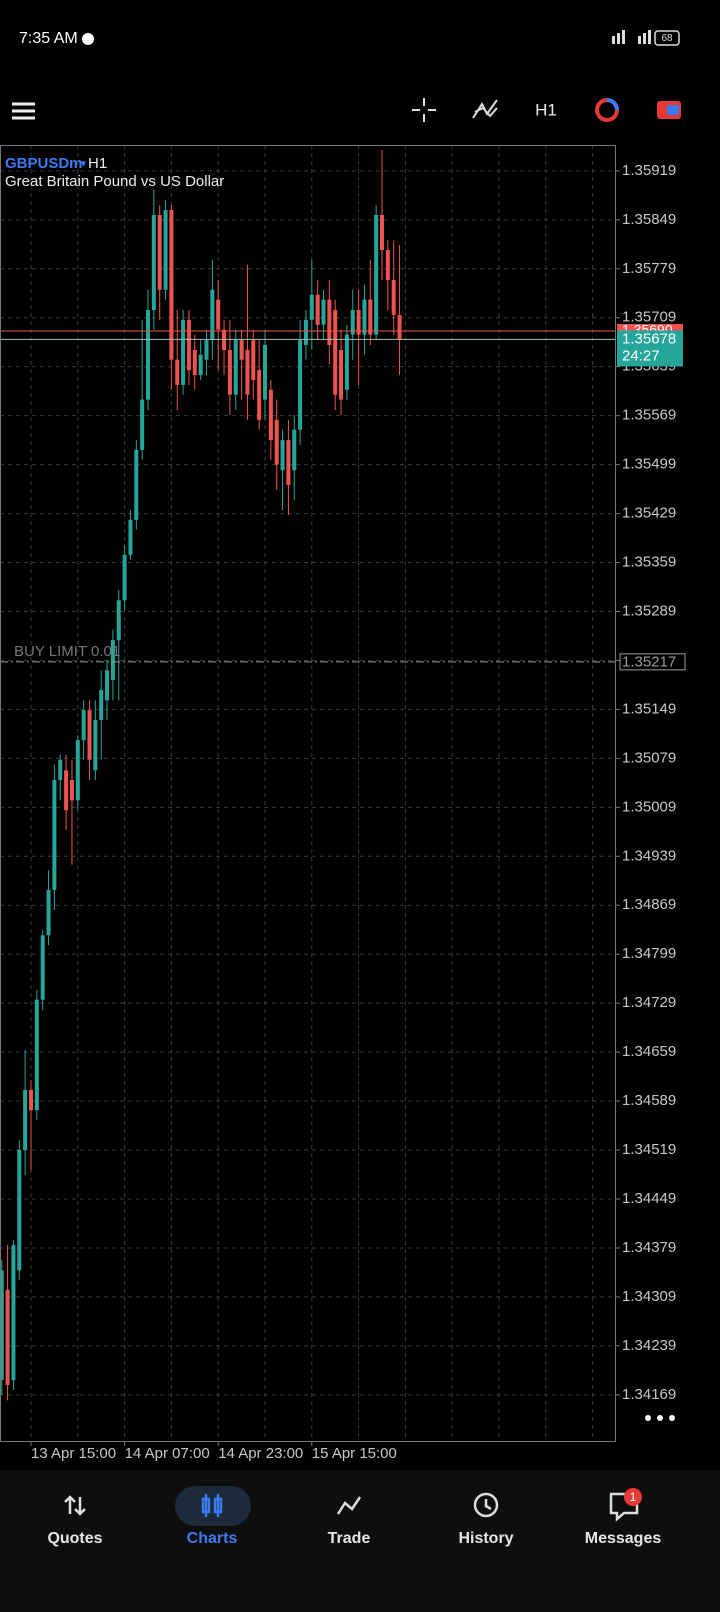 The width and height of the screenshot is (720, 1612). What do you see at coordinates (649, 415) in the screenshot?
I see `y-tick-label: 1.35569` at bounding box center [649, 415].